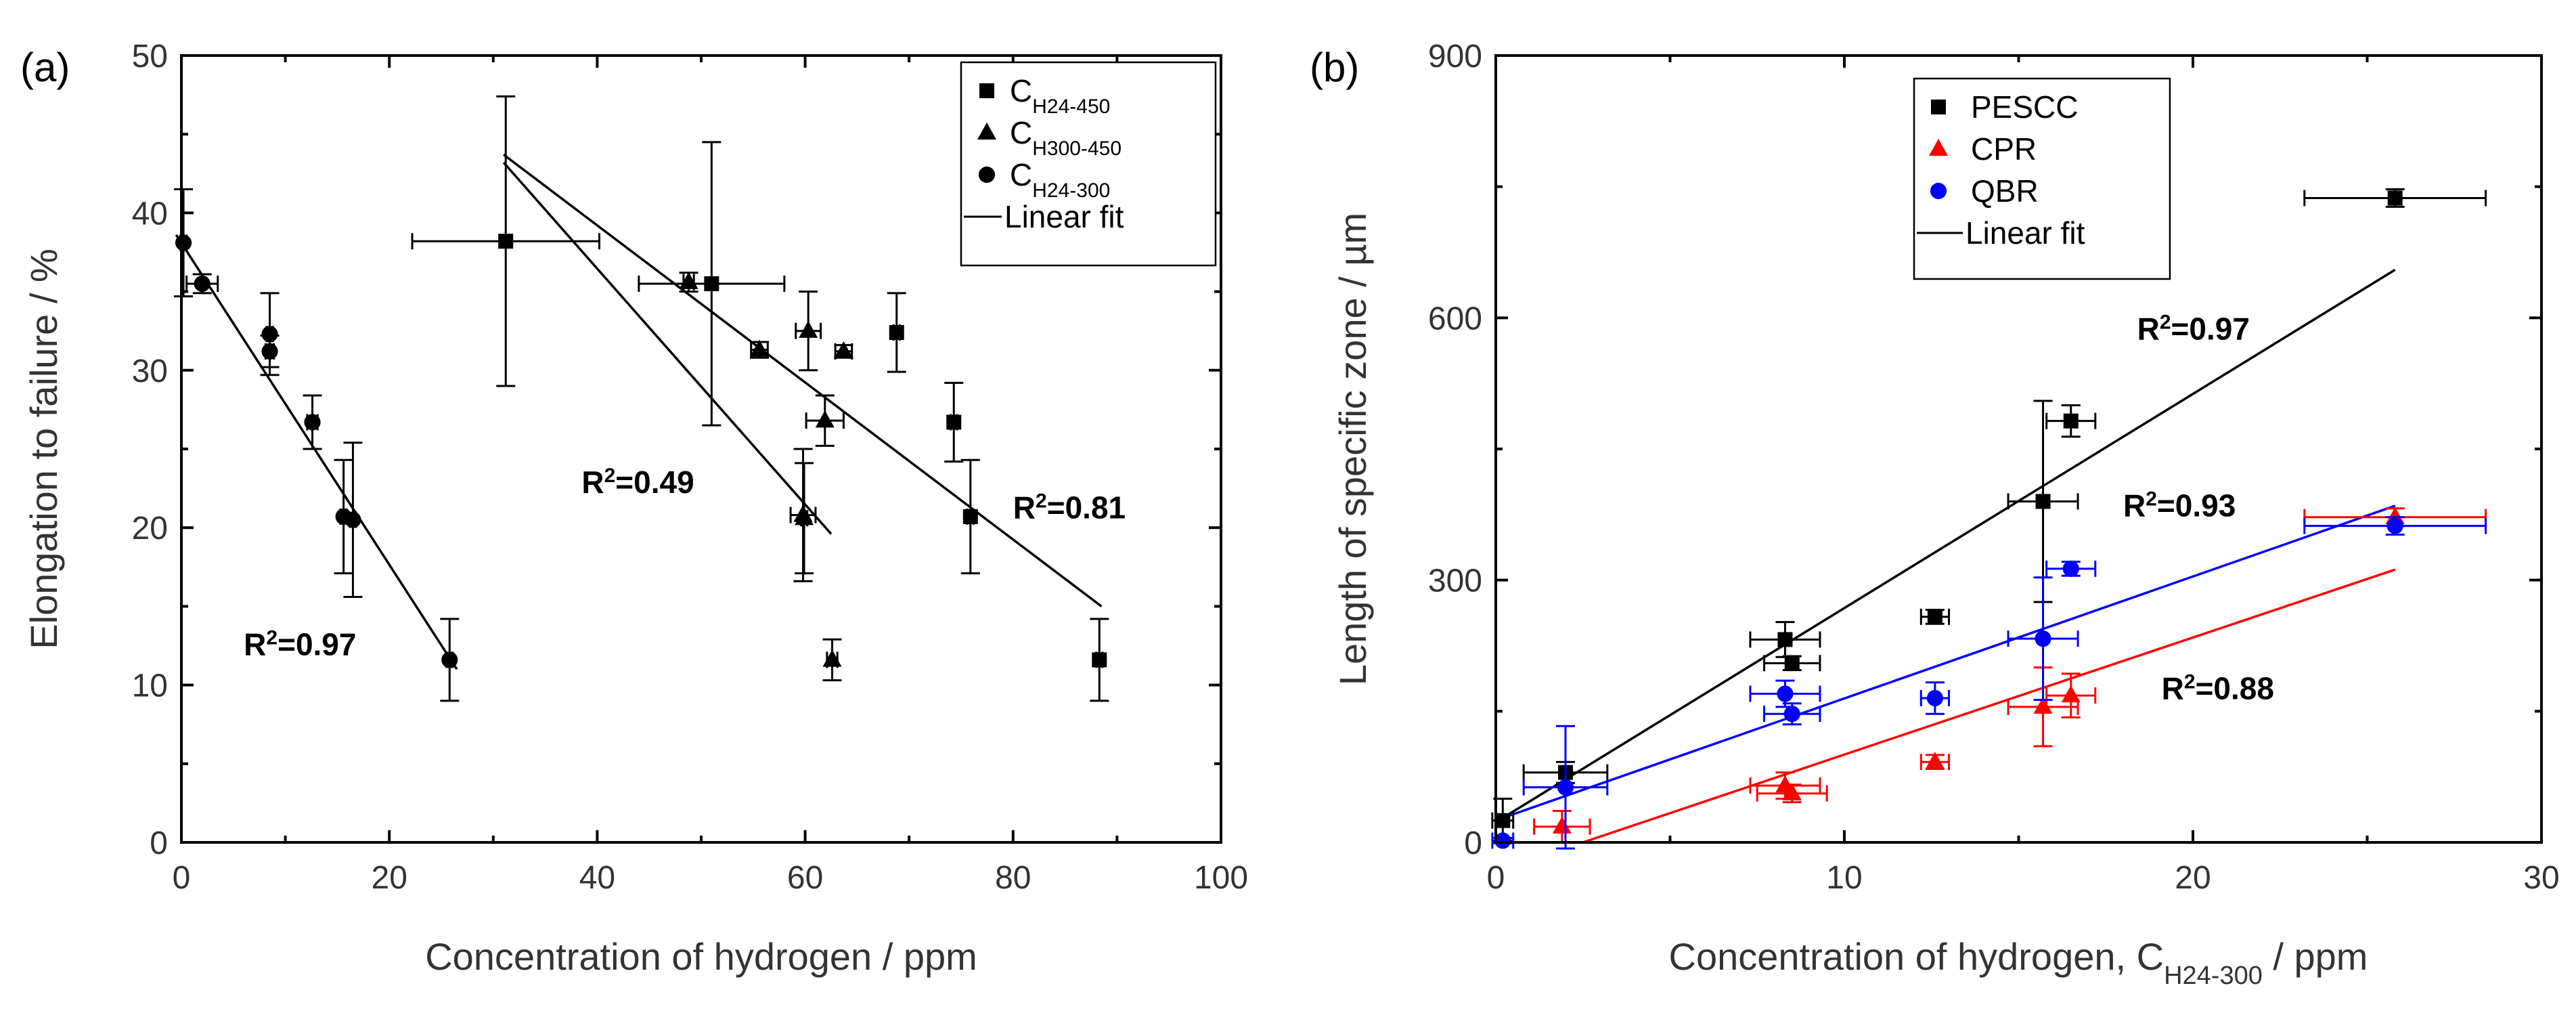 This screenshot has width=2576, height=1011. What do you see at coordinates (805, 878) in the screenshot?
I see `x-tick-label: 60` at bounding box center [805, 878].